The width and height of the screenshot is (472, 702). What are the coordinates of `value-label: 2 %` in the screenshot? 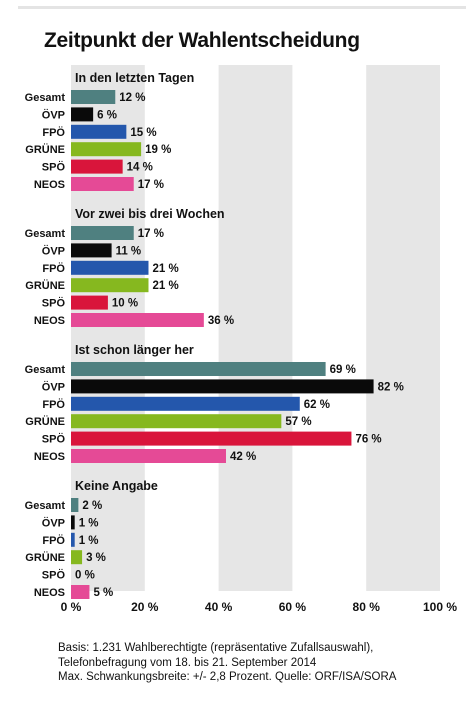 It's located at (92, 506).